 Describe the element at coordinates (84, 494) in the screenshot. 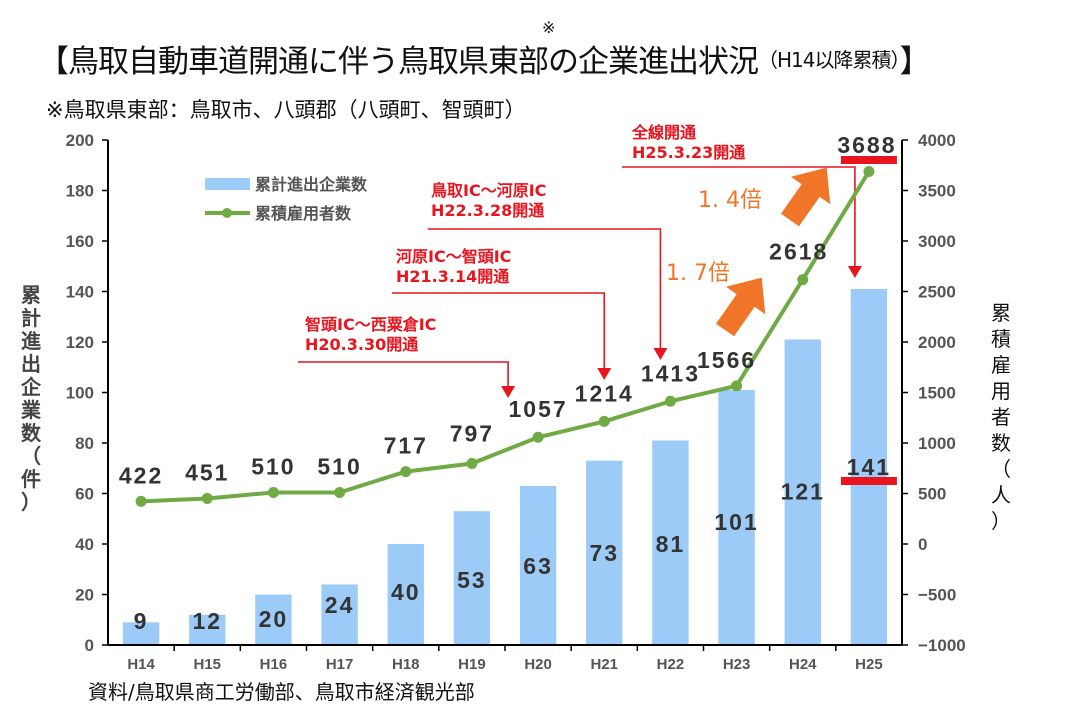

I see `y-left-tick-label: 60` at that location.